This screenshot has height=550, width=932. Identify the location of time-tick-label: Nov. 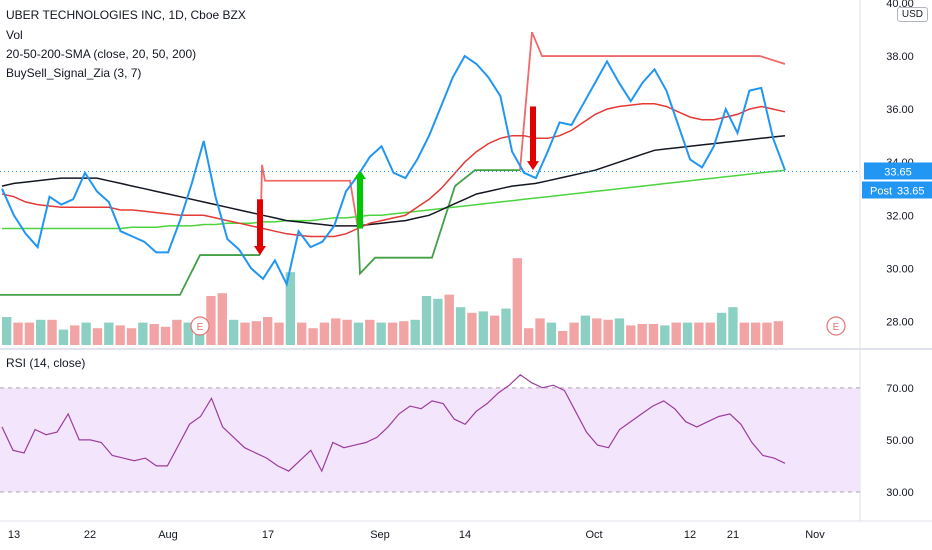
(815, 535).